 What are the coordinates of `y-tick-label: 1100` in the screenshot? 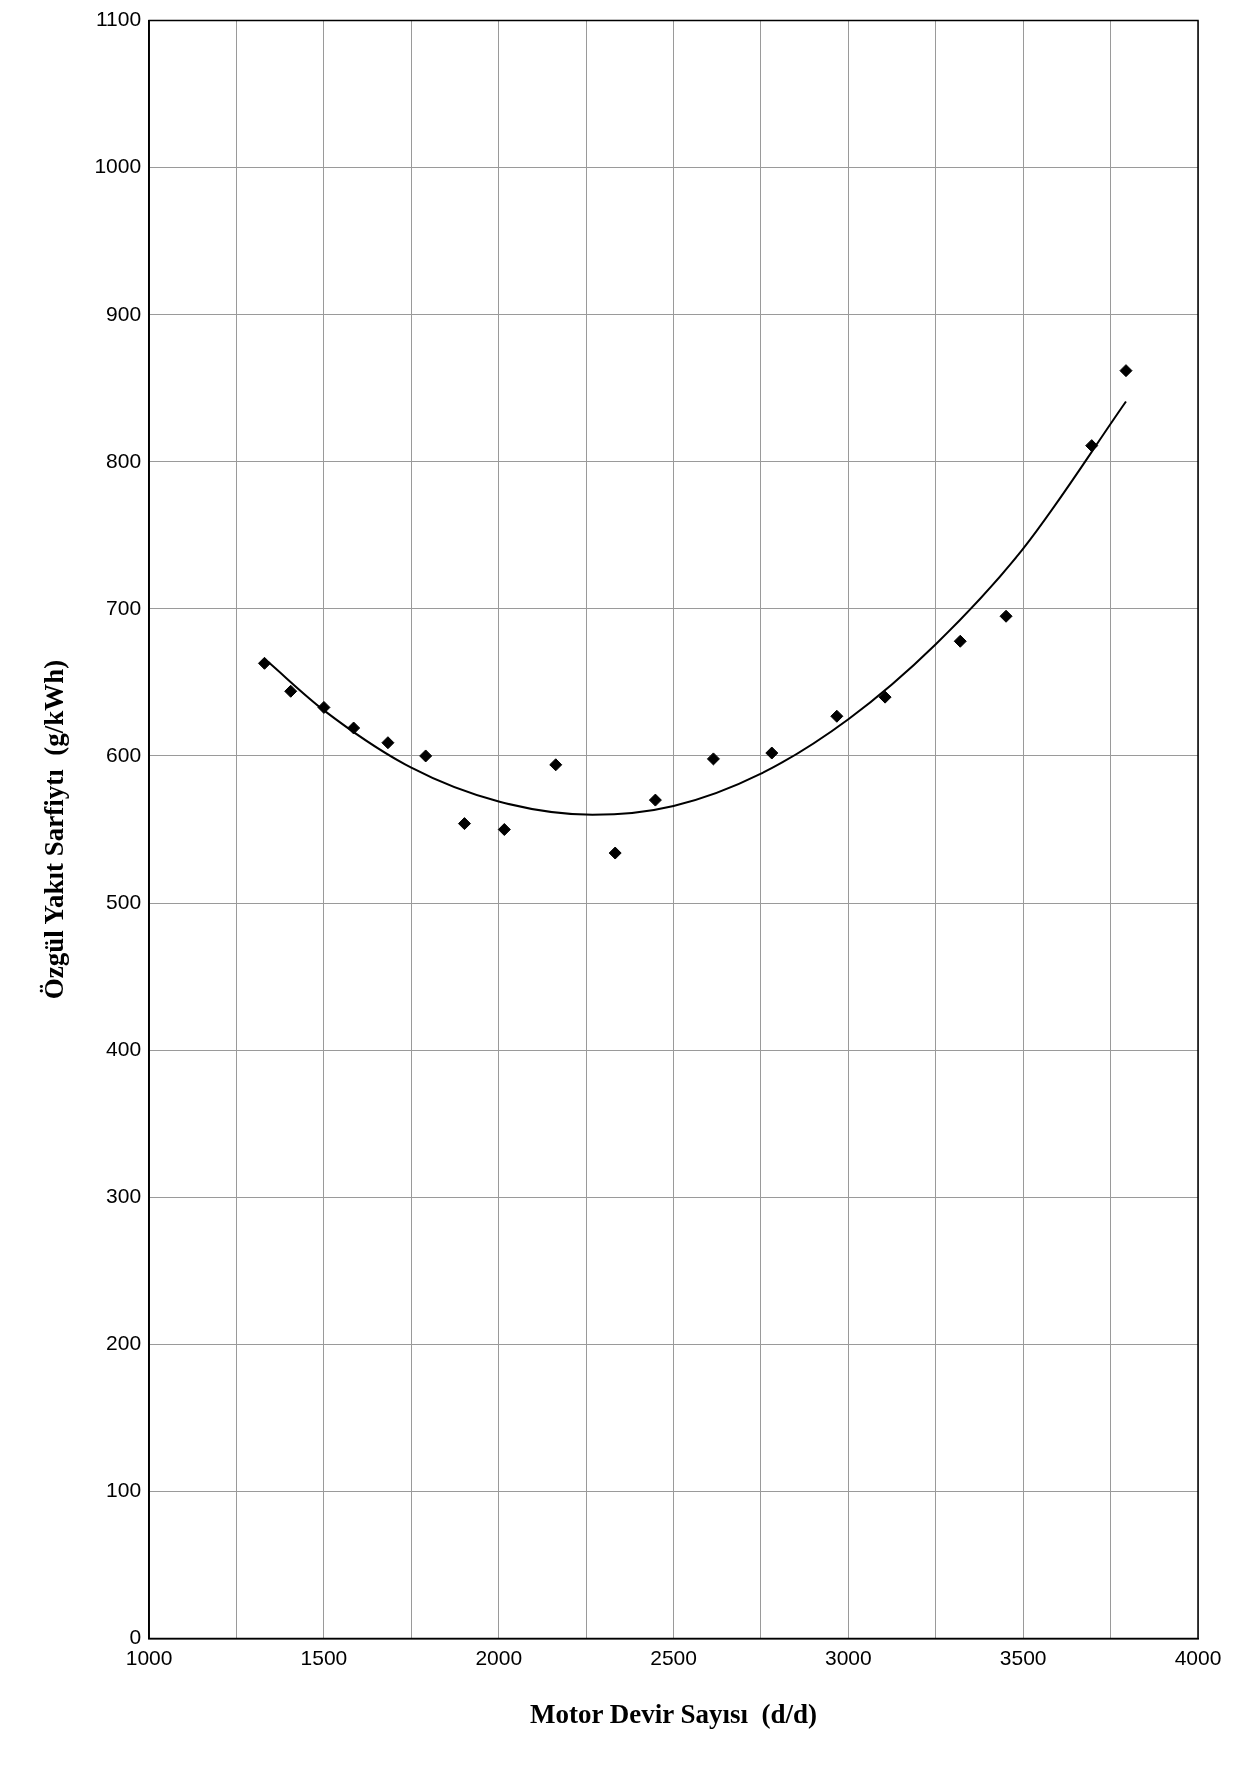 It's located at (118, 19).